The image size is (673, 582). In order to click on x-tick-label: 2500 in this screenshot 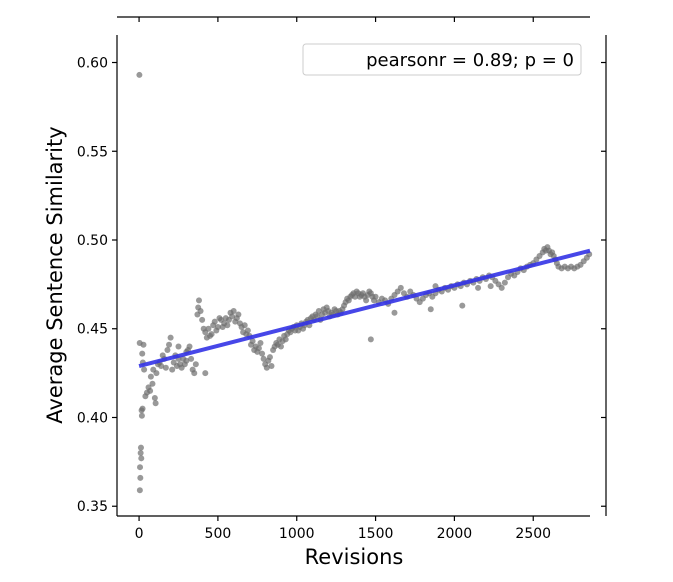, I will do `click(533, 534)`.